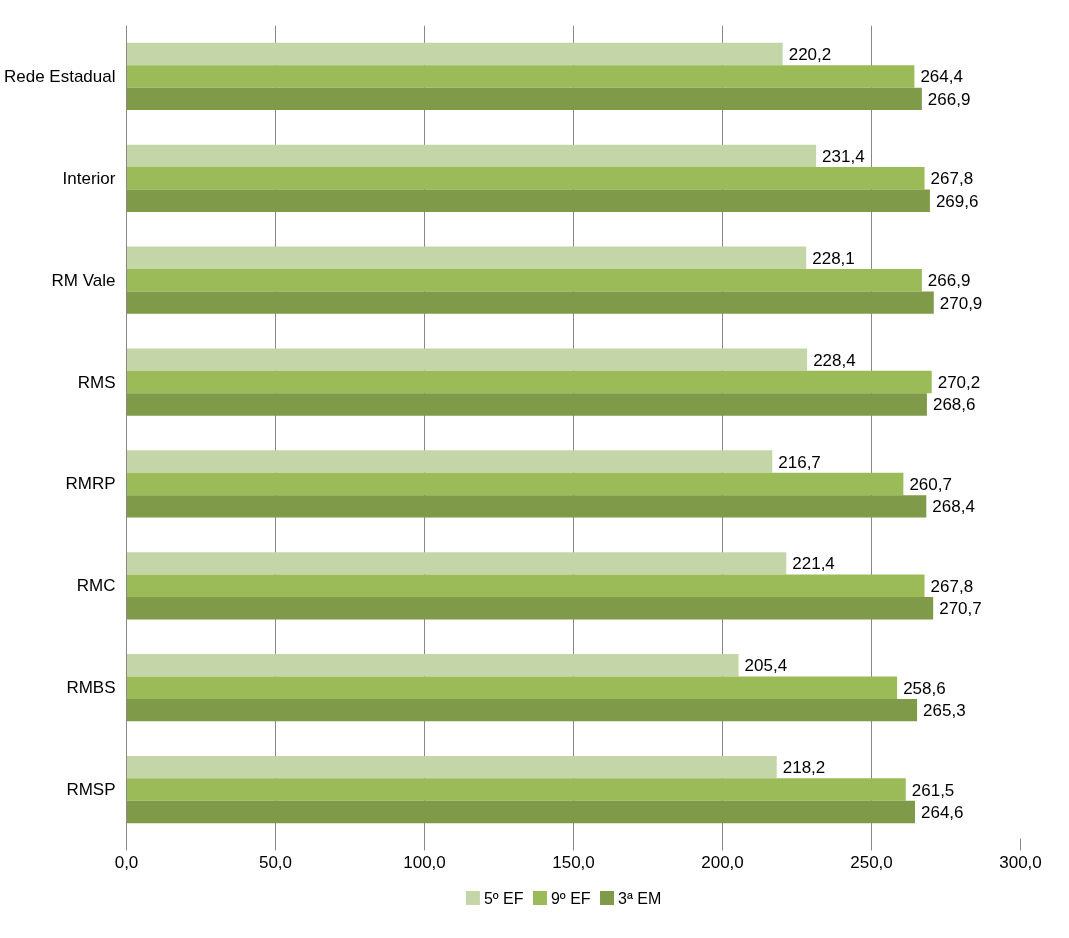  I want to click on y-tick-label: RMS, so click(96, 382).